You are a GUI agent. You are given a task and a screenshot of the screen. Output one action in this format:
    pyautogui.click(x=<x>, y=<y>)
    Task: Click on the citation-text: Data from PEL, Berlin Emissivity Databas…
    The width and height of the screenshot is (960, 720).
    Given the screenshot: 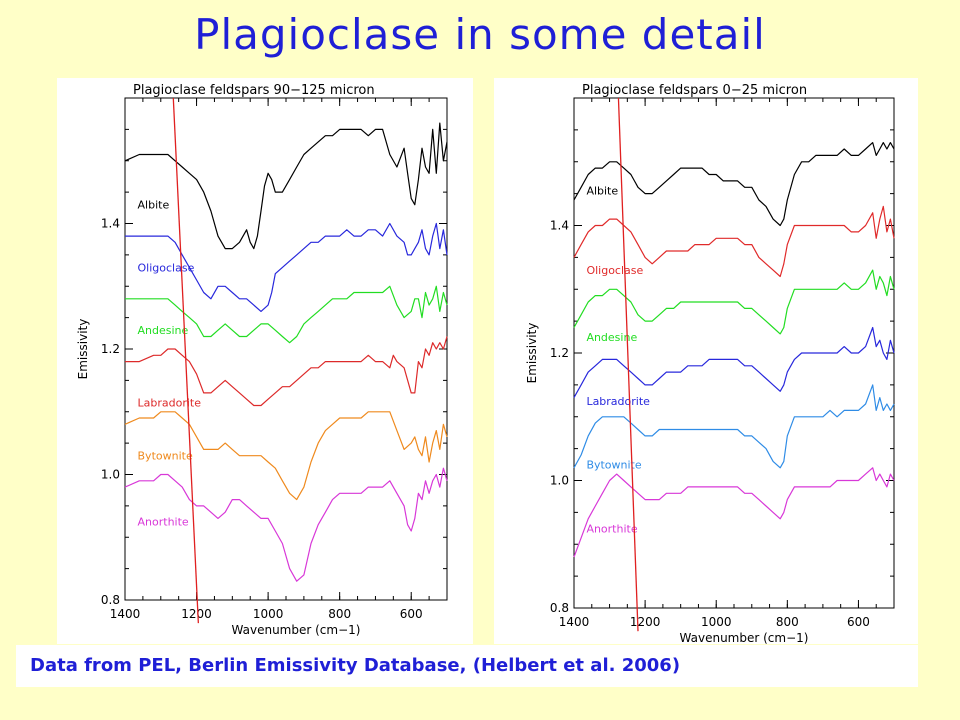 What is the action you would take?
    pyautogui.click(x=355, y=665)
    